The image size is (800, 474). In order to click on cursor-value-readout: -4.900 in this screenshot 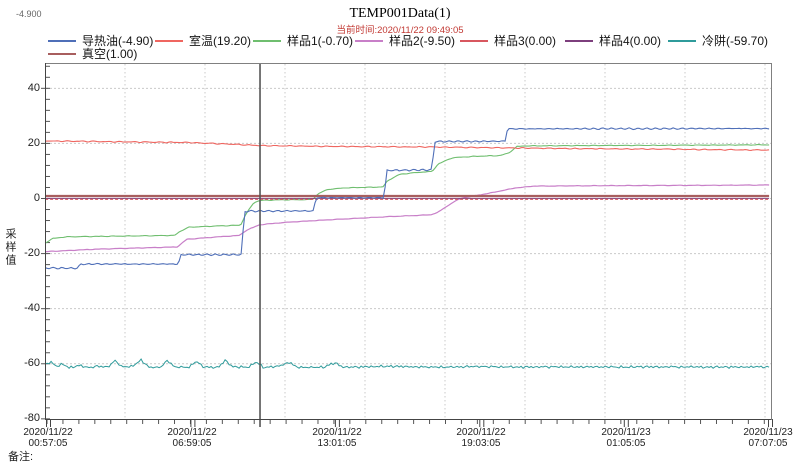, I will do `click(29, 14)`.